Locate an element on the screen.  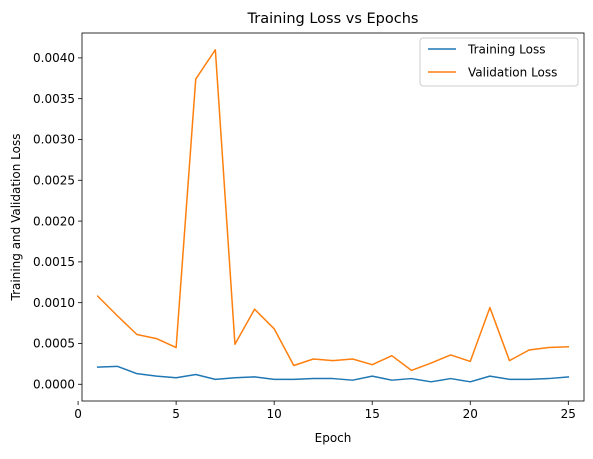
x-tick-label: 25 is located at coordinates (568, 414).